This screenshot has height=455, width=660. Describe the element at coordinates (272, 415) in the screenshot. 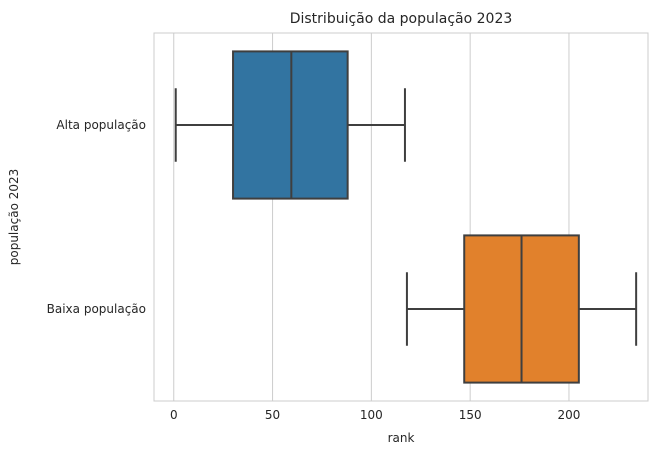

I see `x-tick-label: 50` at that location.